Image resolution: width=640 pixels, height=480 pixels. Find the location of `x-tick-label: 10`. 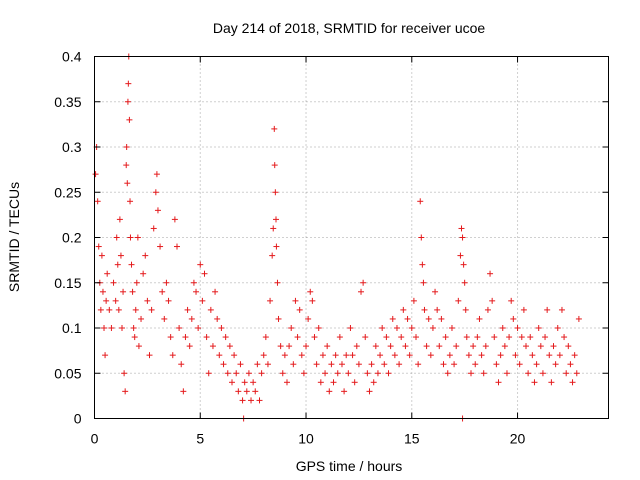

x-tick-label: 10 is located at coordinates (306, 439).